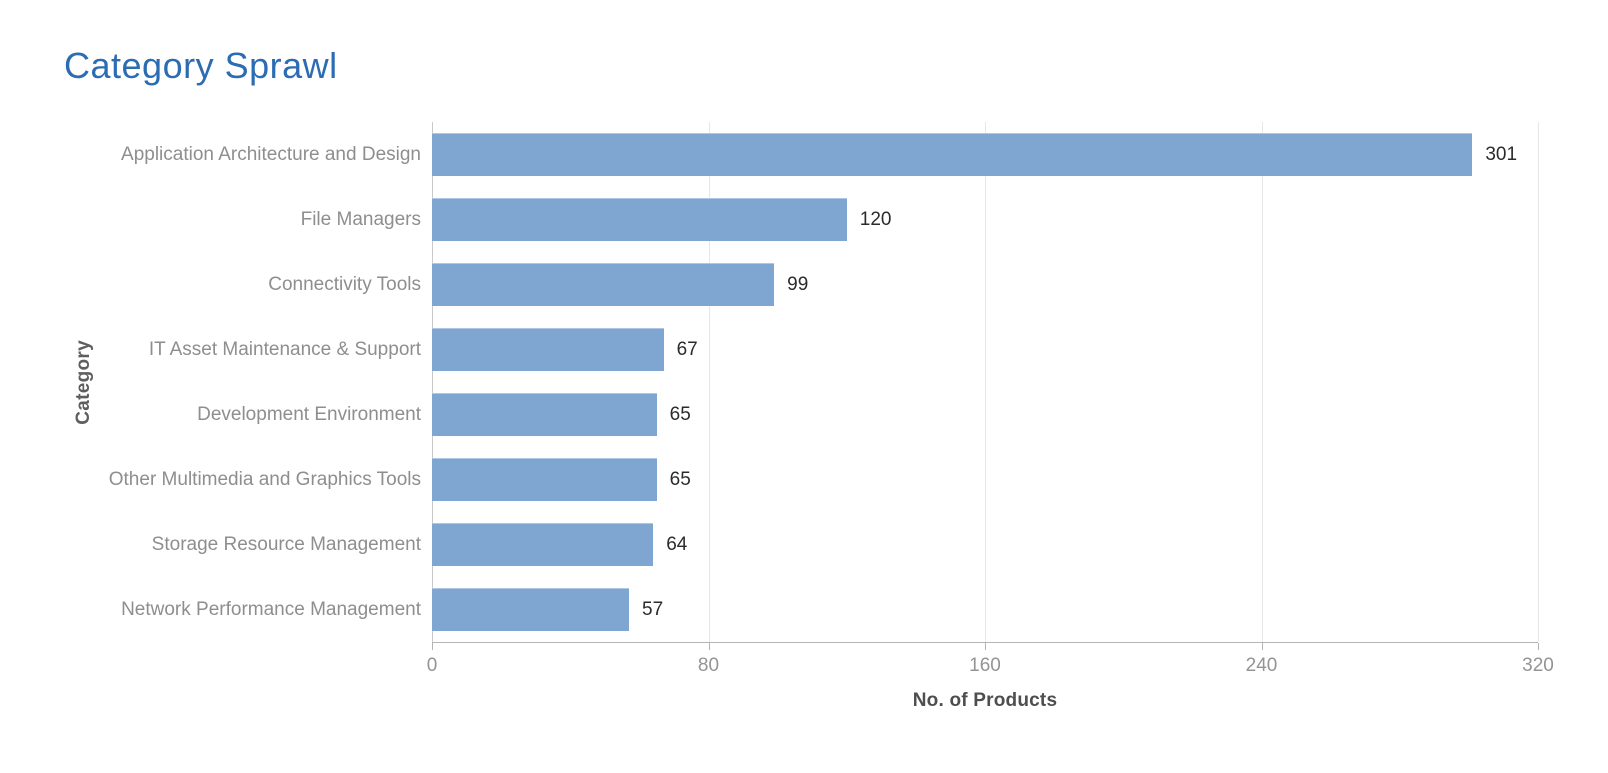 This screenshot has width=1608, height=773. I want to click on bar-track: 67, so click(985, 349).